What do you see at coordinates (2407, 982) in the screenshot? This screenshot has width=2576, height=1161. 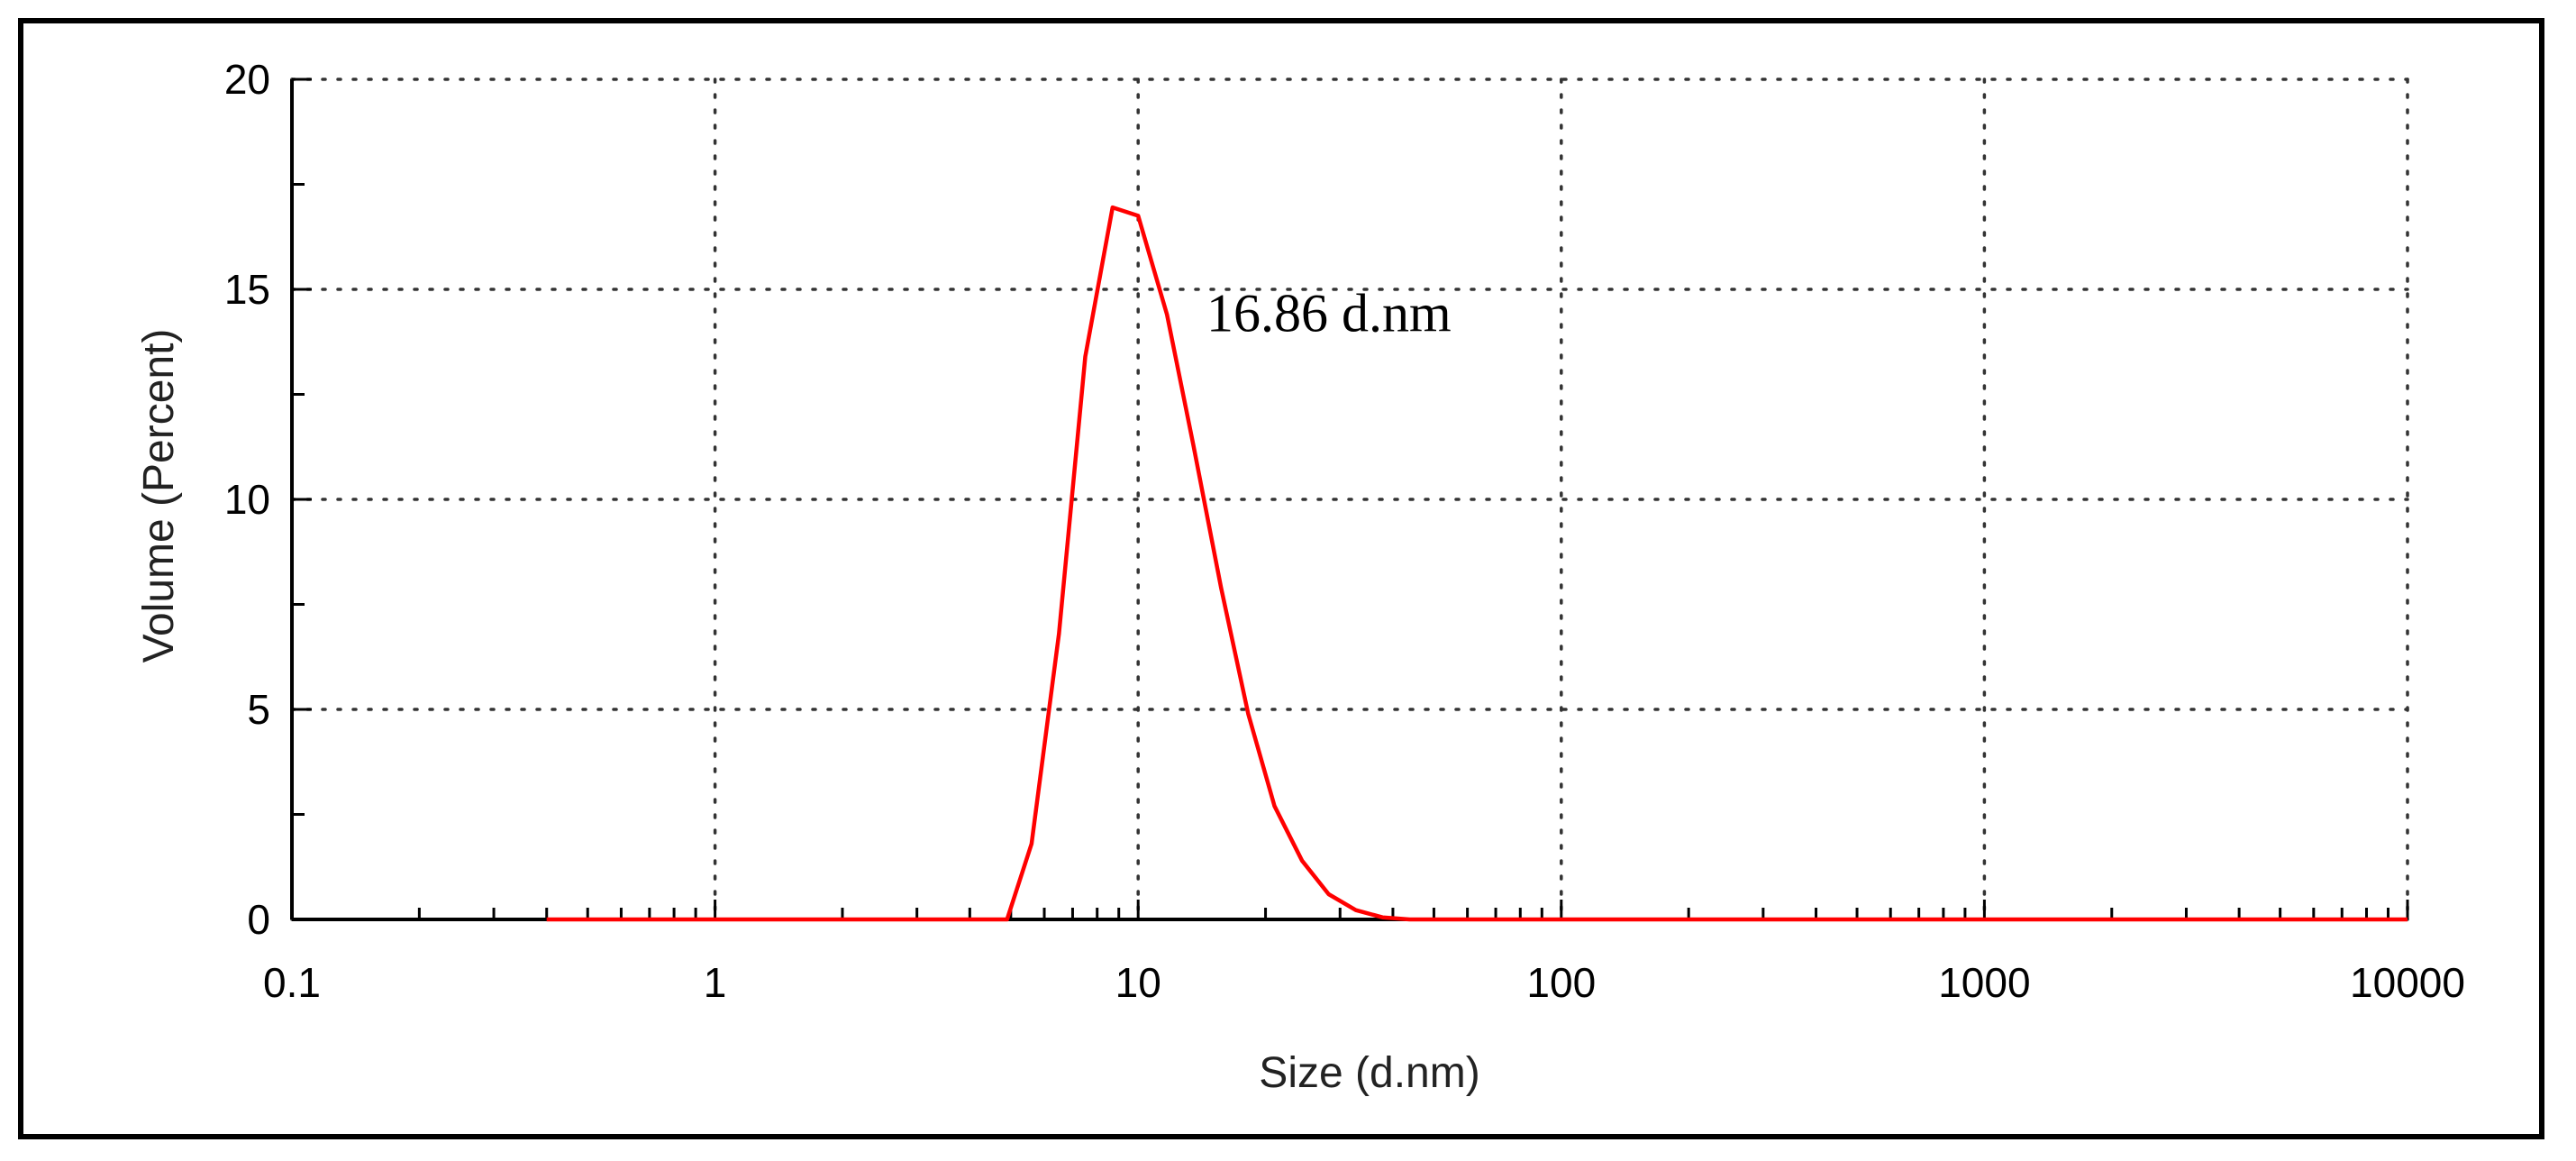 I see `x-tick-label: 10000` at bounding box center [2407, 982].